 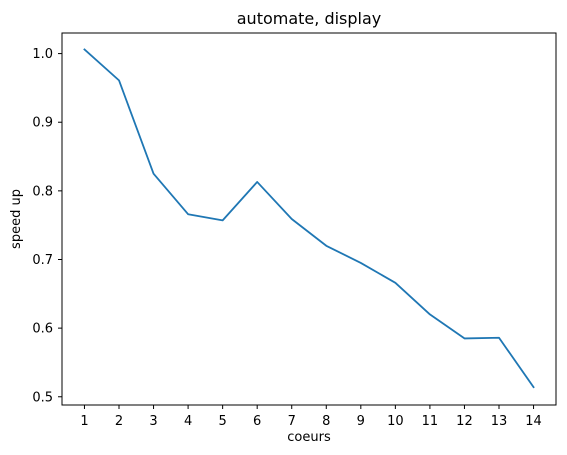 I want to click on x-tick-label: 6, so click(x=257, y=421).